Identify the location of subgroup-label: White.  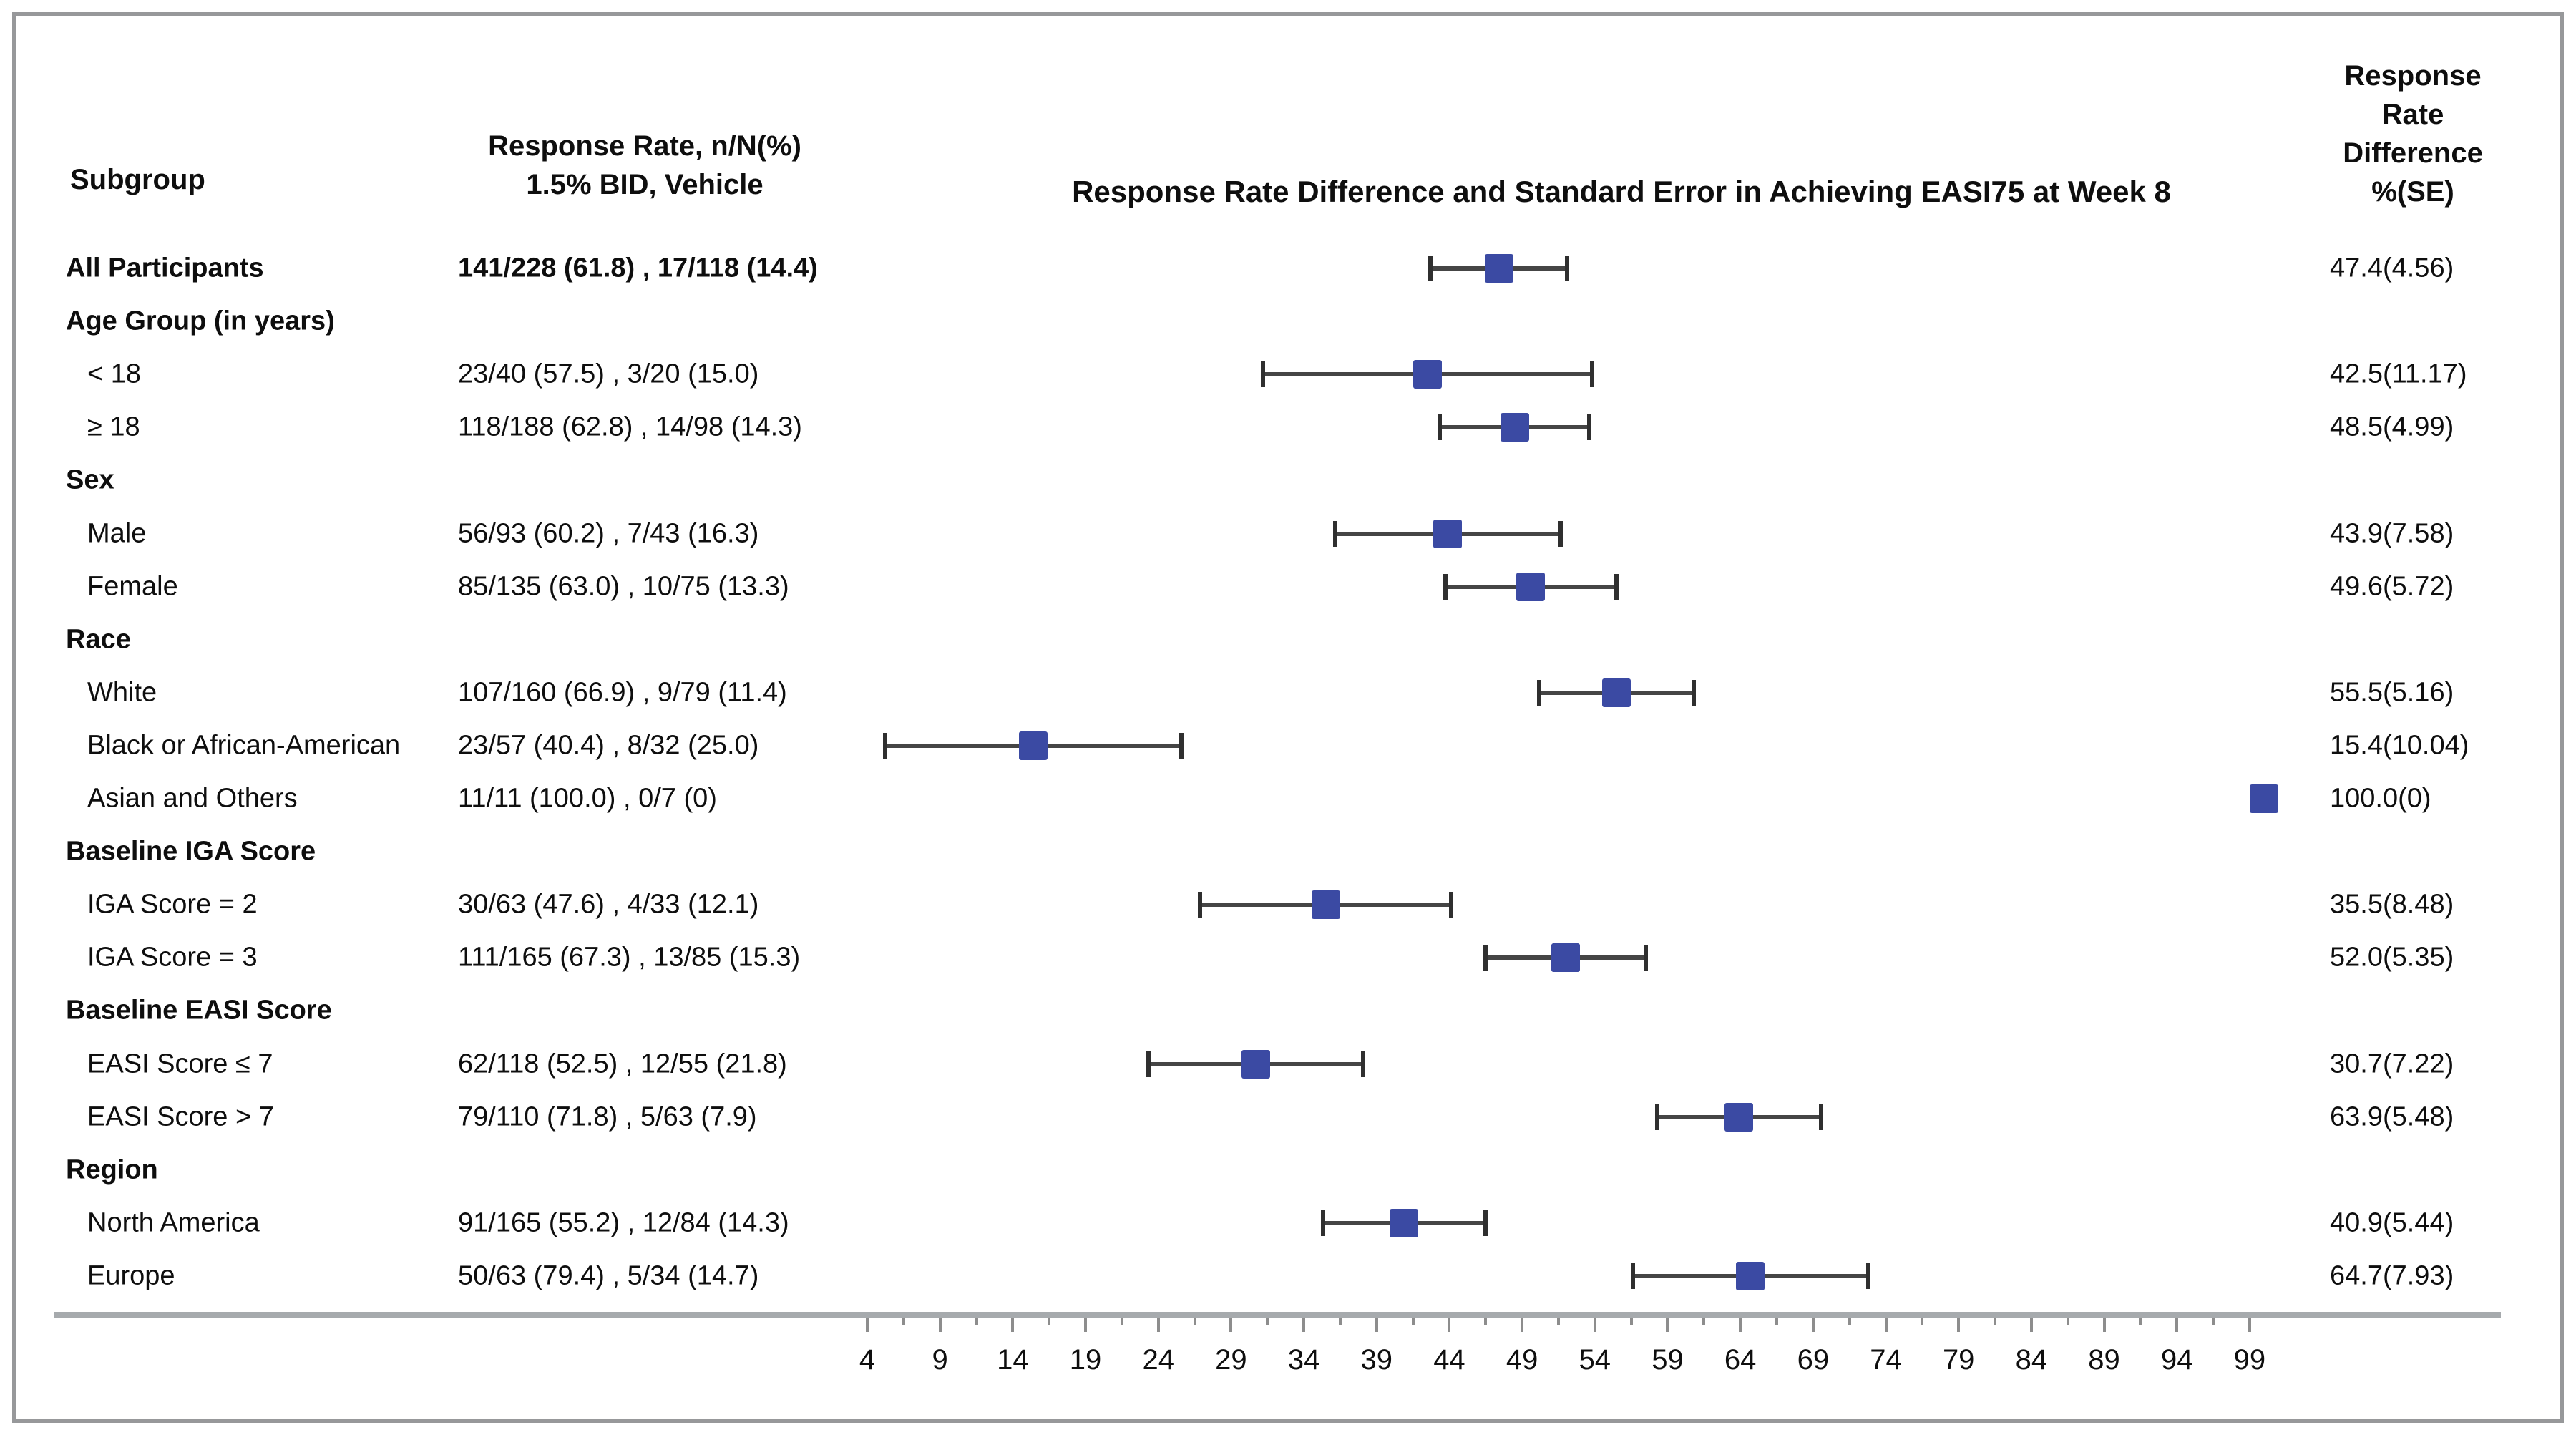
(122, 693).